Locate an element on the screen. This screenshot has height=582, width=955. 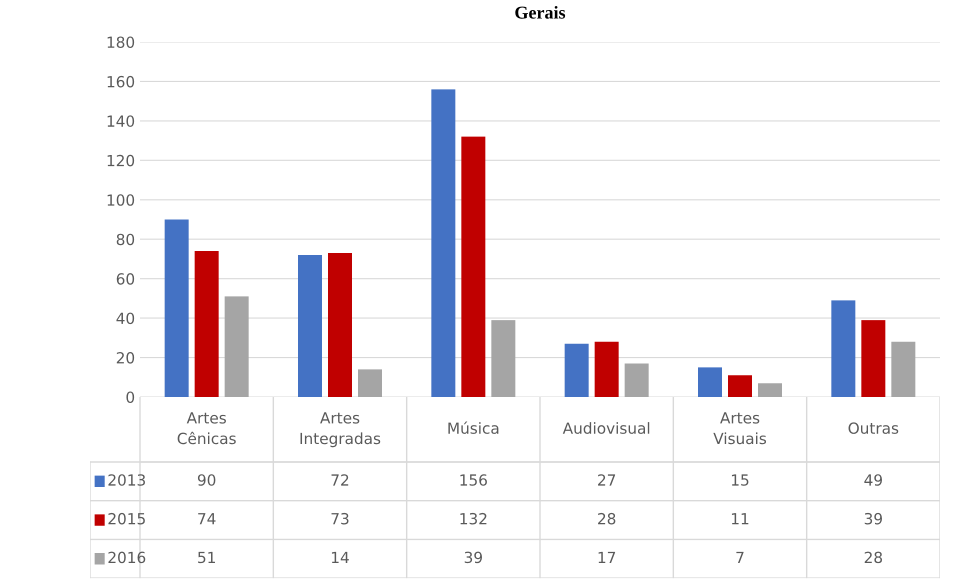
legend-label: 2016 is located at coordinates (127, 558).